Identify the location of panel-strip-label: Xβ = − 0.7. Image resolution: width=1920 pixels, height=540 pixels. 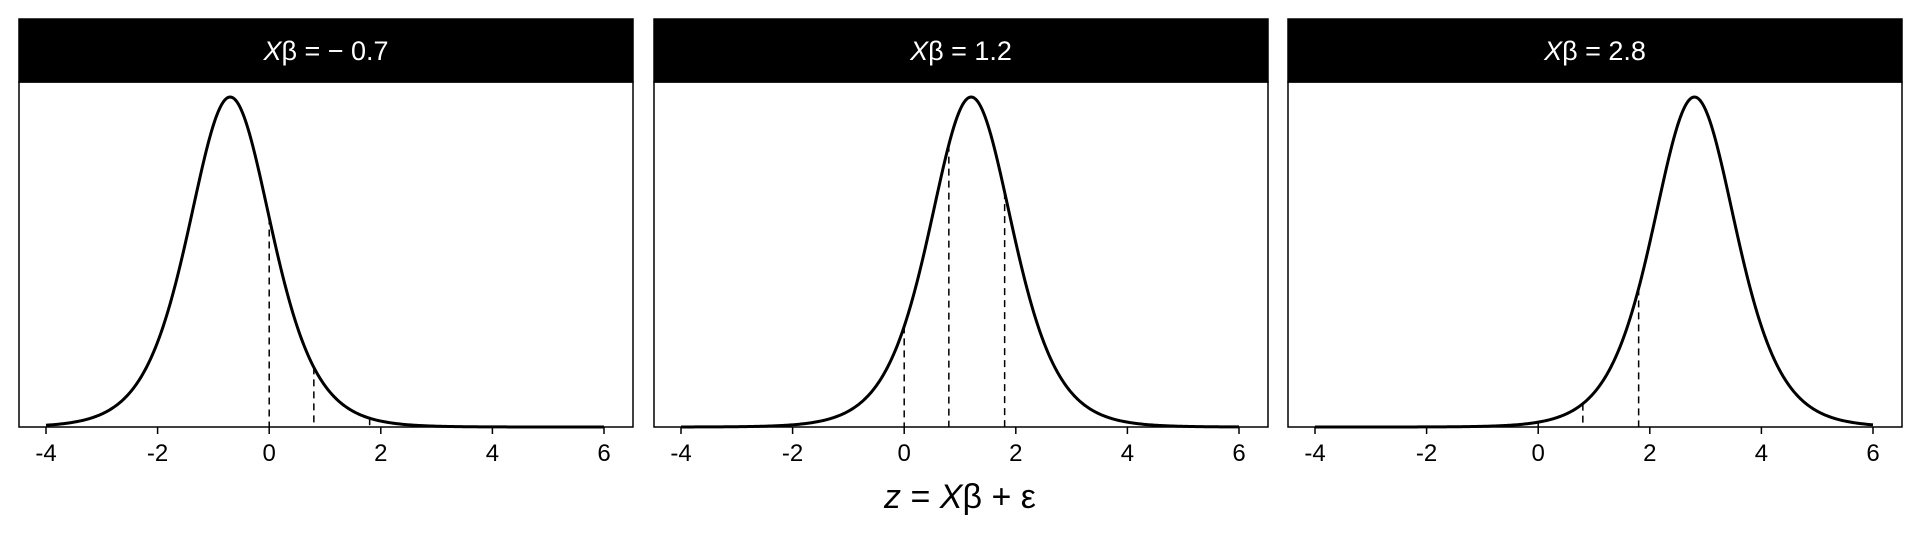
(325, 51).